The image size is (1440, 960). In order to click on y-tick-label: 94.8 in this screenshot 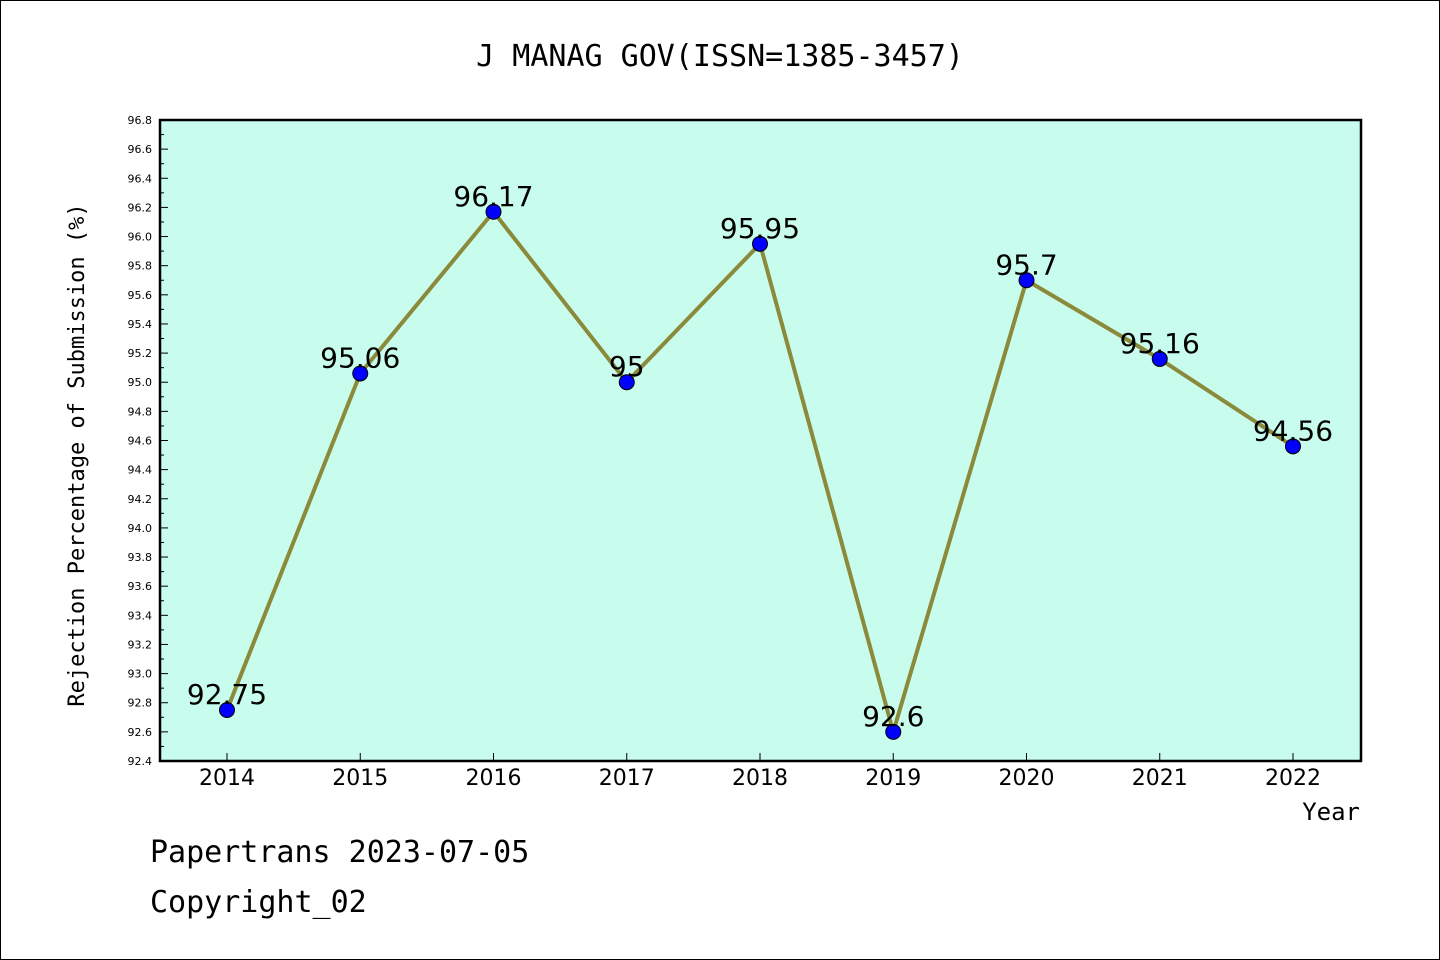, I will do `click(140, 411)`.